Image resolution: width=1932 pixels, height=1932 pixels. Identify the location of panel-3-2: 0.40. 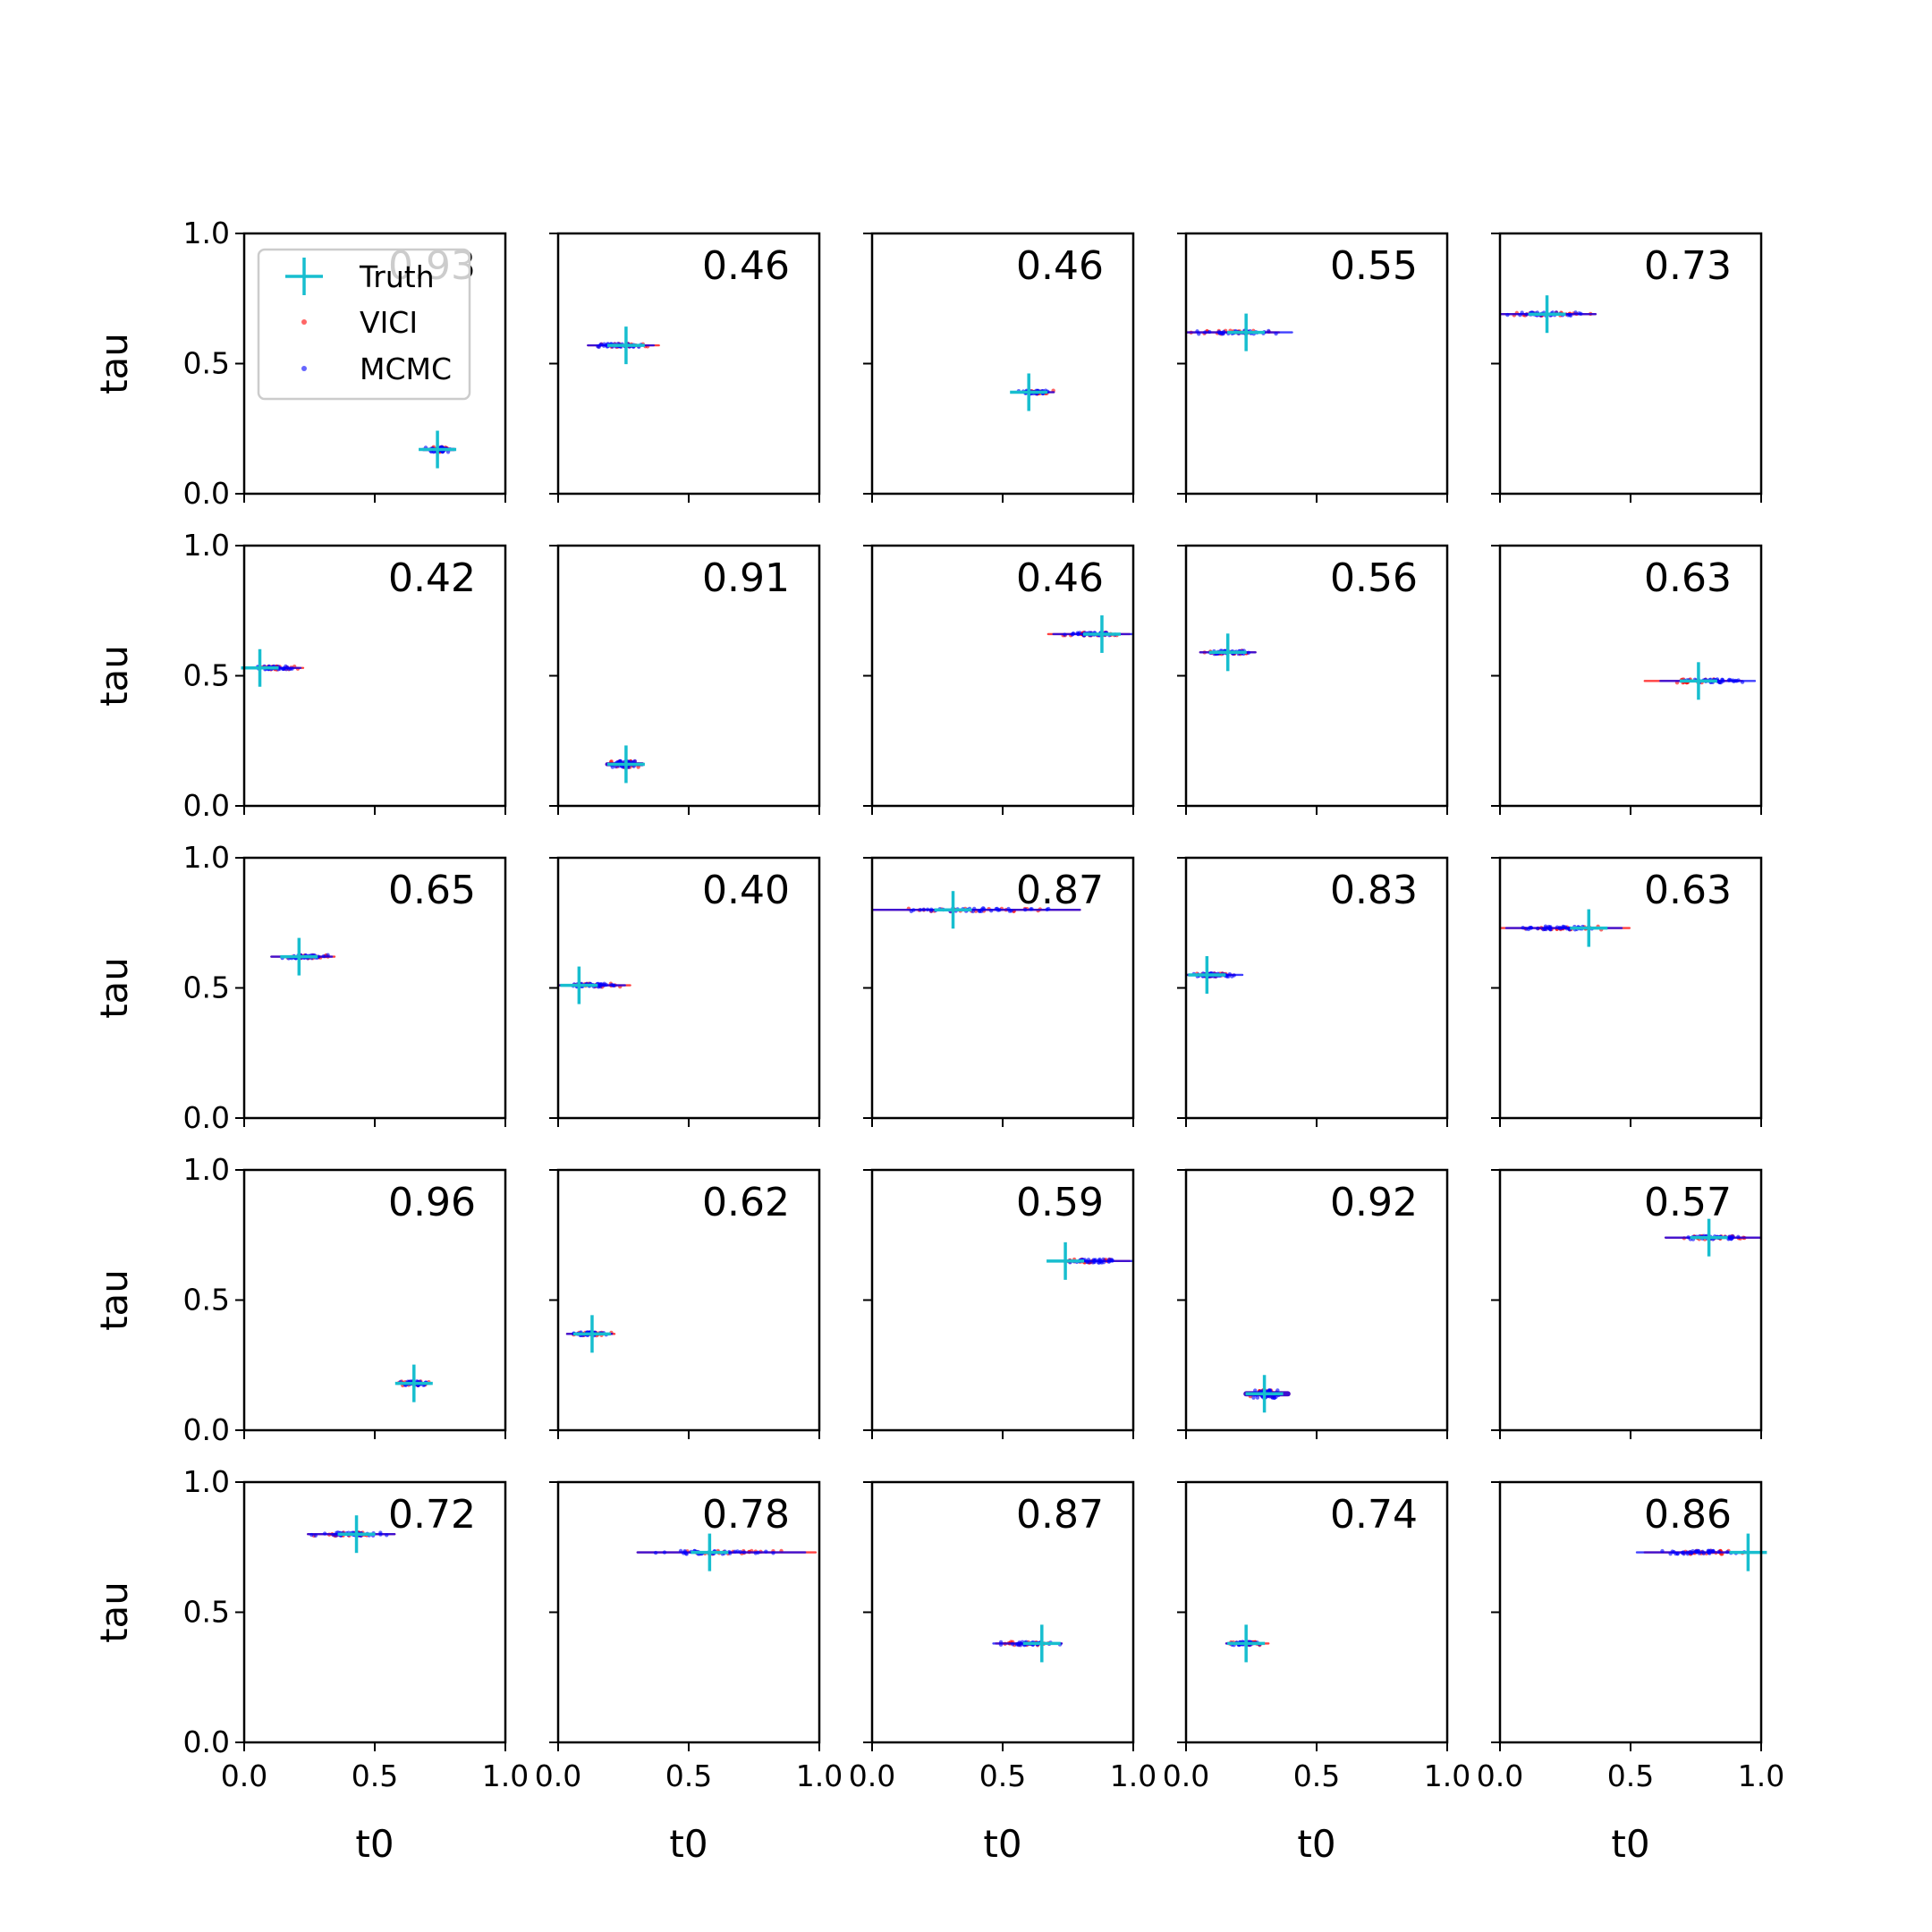
(685, 991).